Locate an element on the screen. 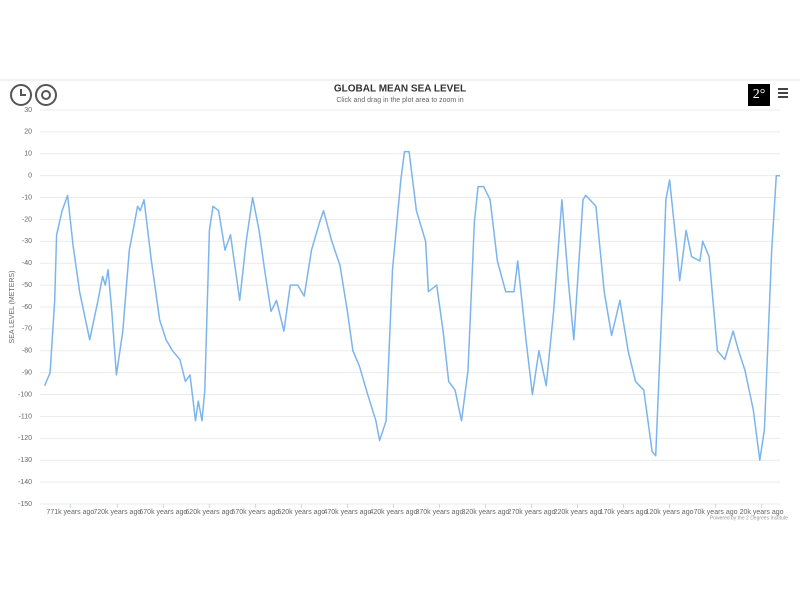 Image resolution: width=800 pixels, height=600 pixels. logo-text: 2° is located at coordinates (759, 94).